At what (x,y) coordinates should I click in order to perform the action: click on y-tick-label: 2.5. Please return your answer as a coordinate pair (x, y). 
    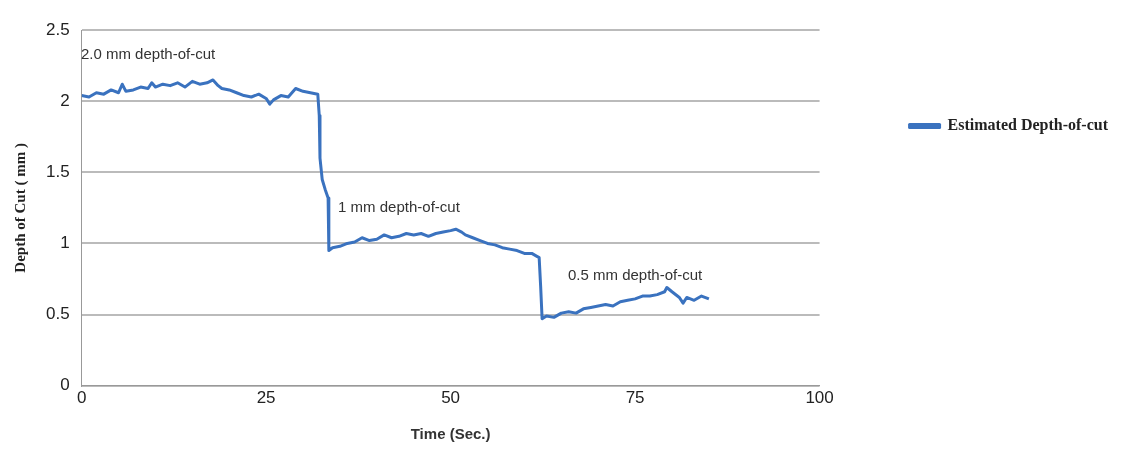
    Looking at the image, I should click on (57, 29).